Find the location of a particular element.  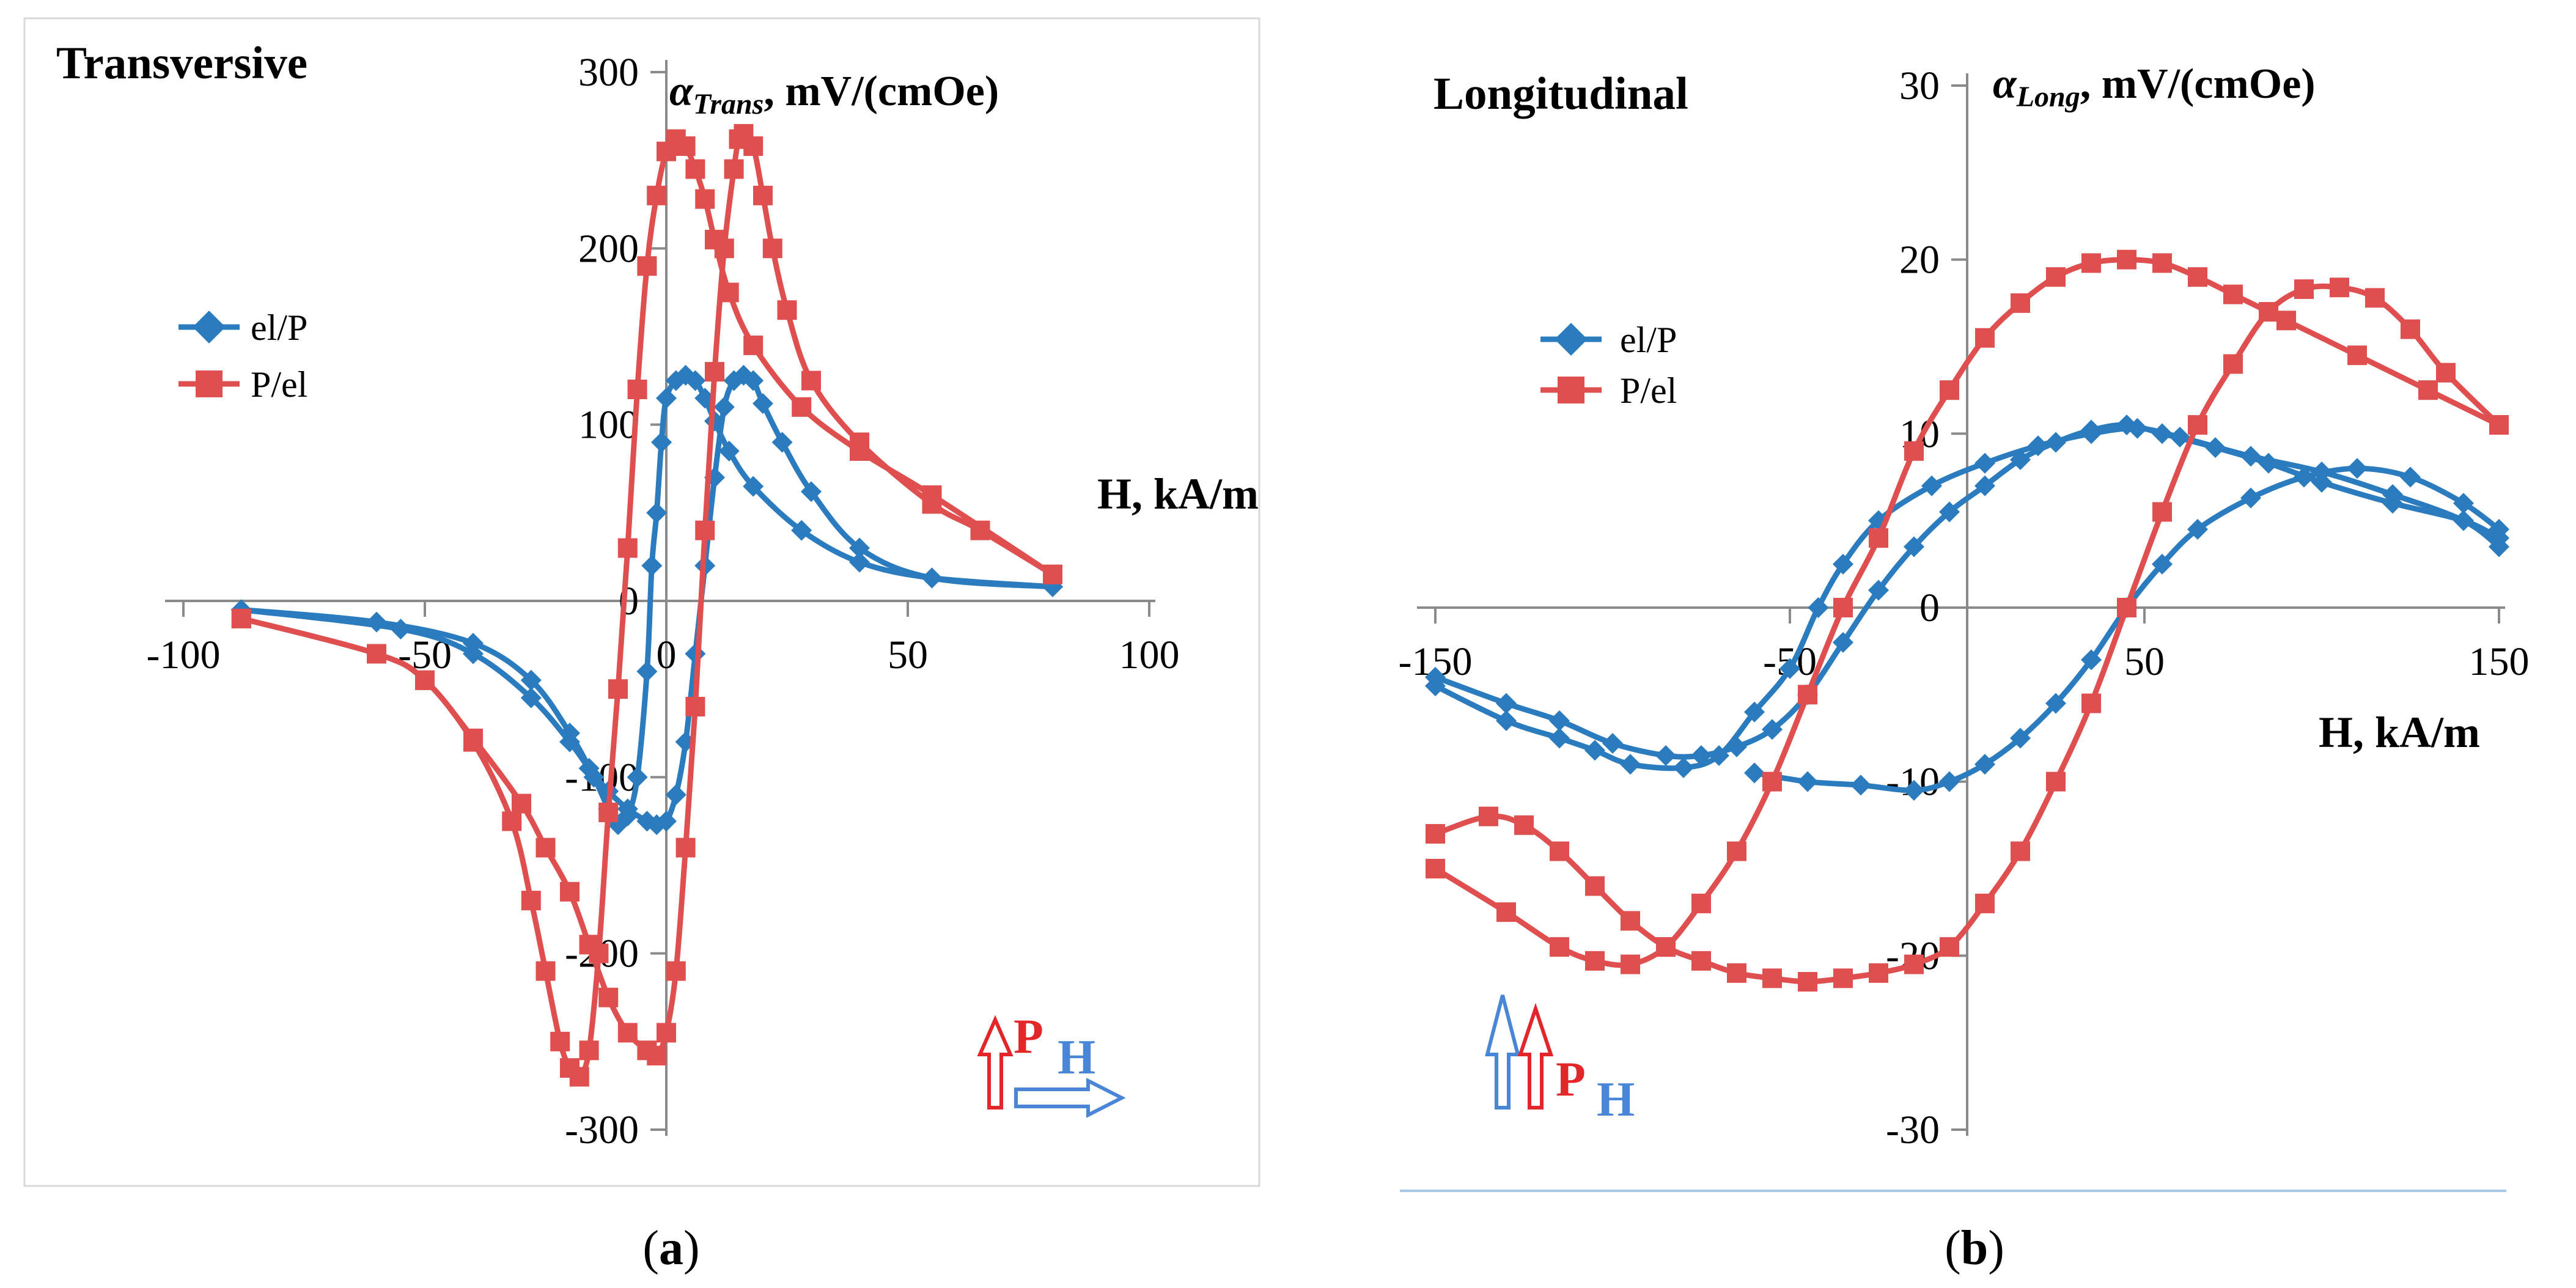

panel-b-indicator-h: H is located at coordinates (1616, 1100).